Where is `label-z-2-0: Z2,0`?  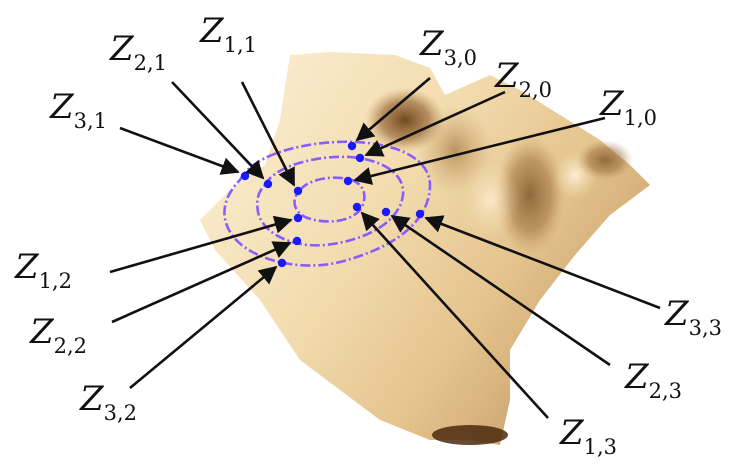 label-z-2-0: Z2,0 is located at coordinates (523, 79).